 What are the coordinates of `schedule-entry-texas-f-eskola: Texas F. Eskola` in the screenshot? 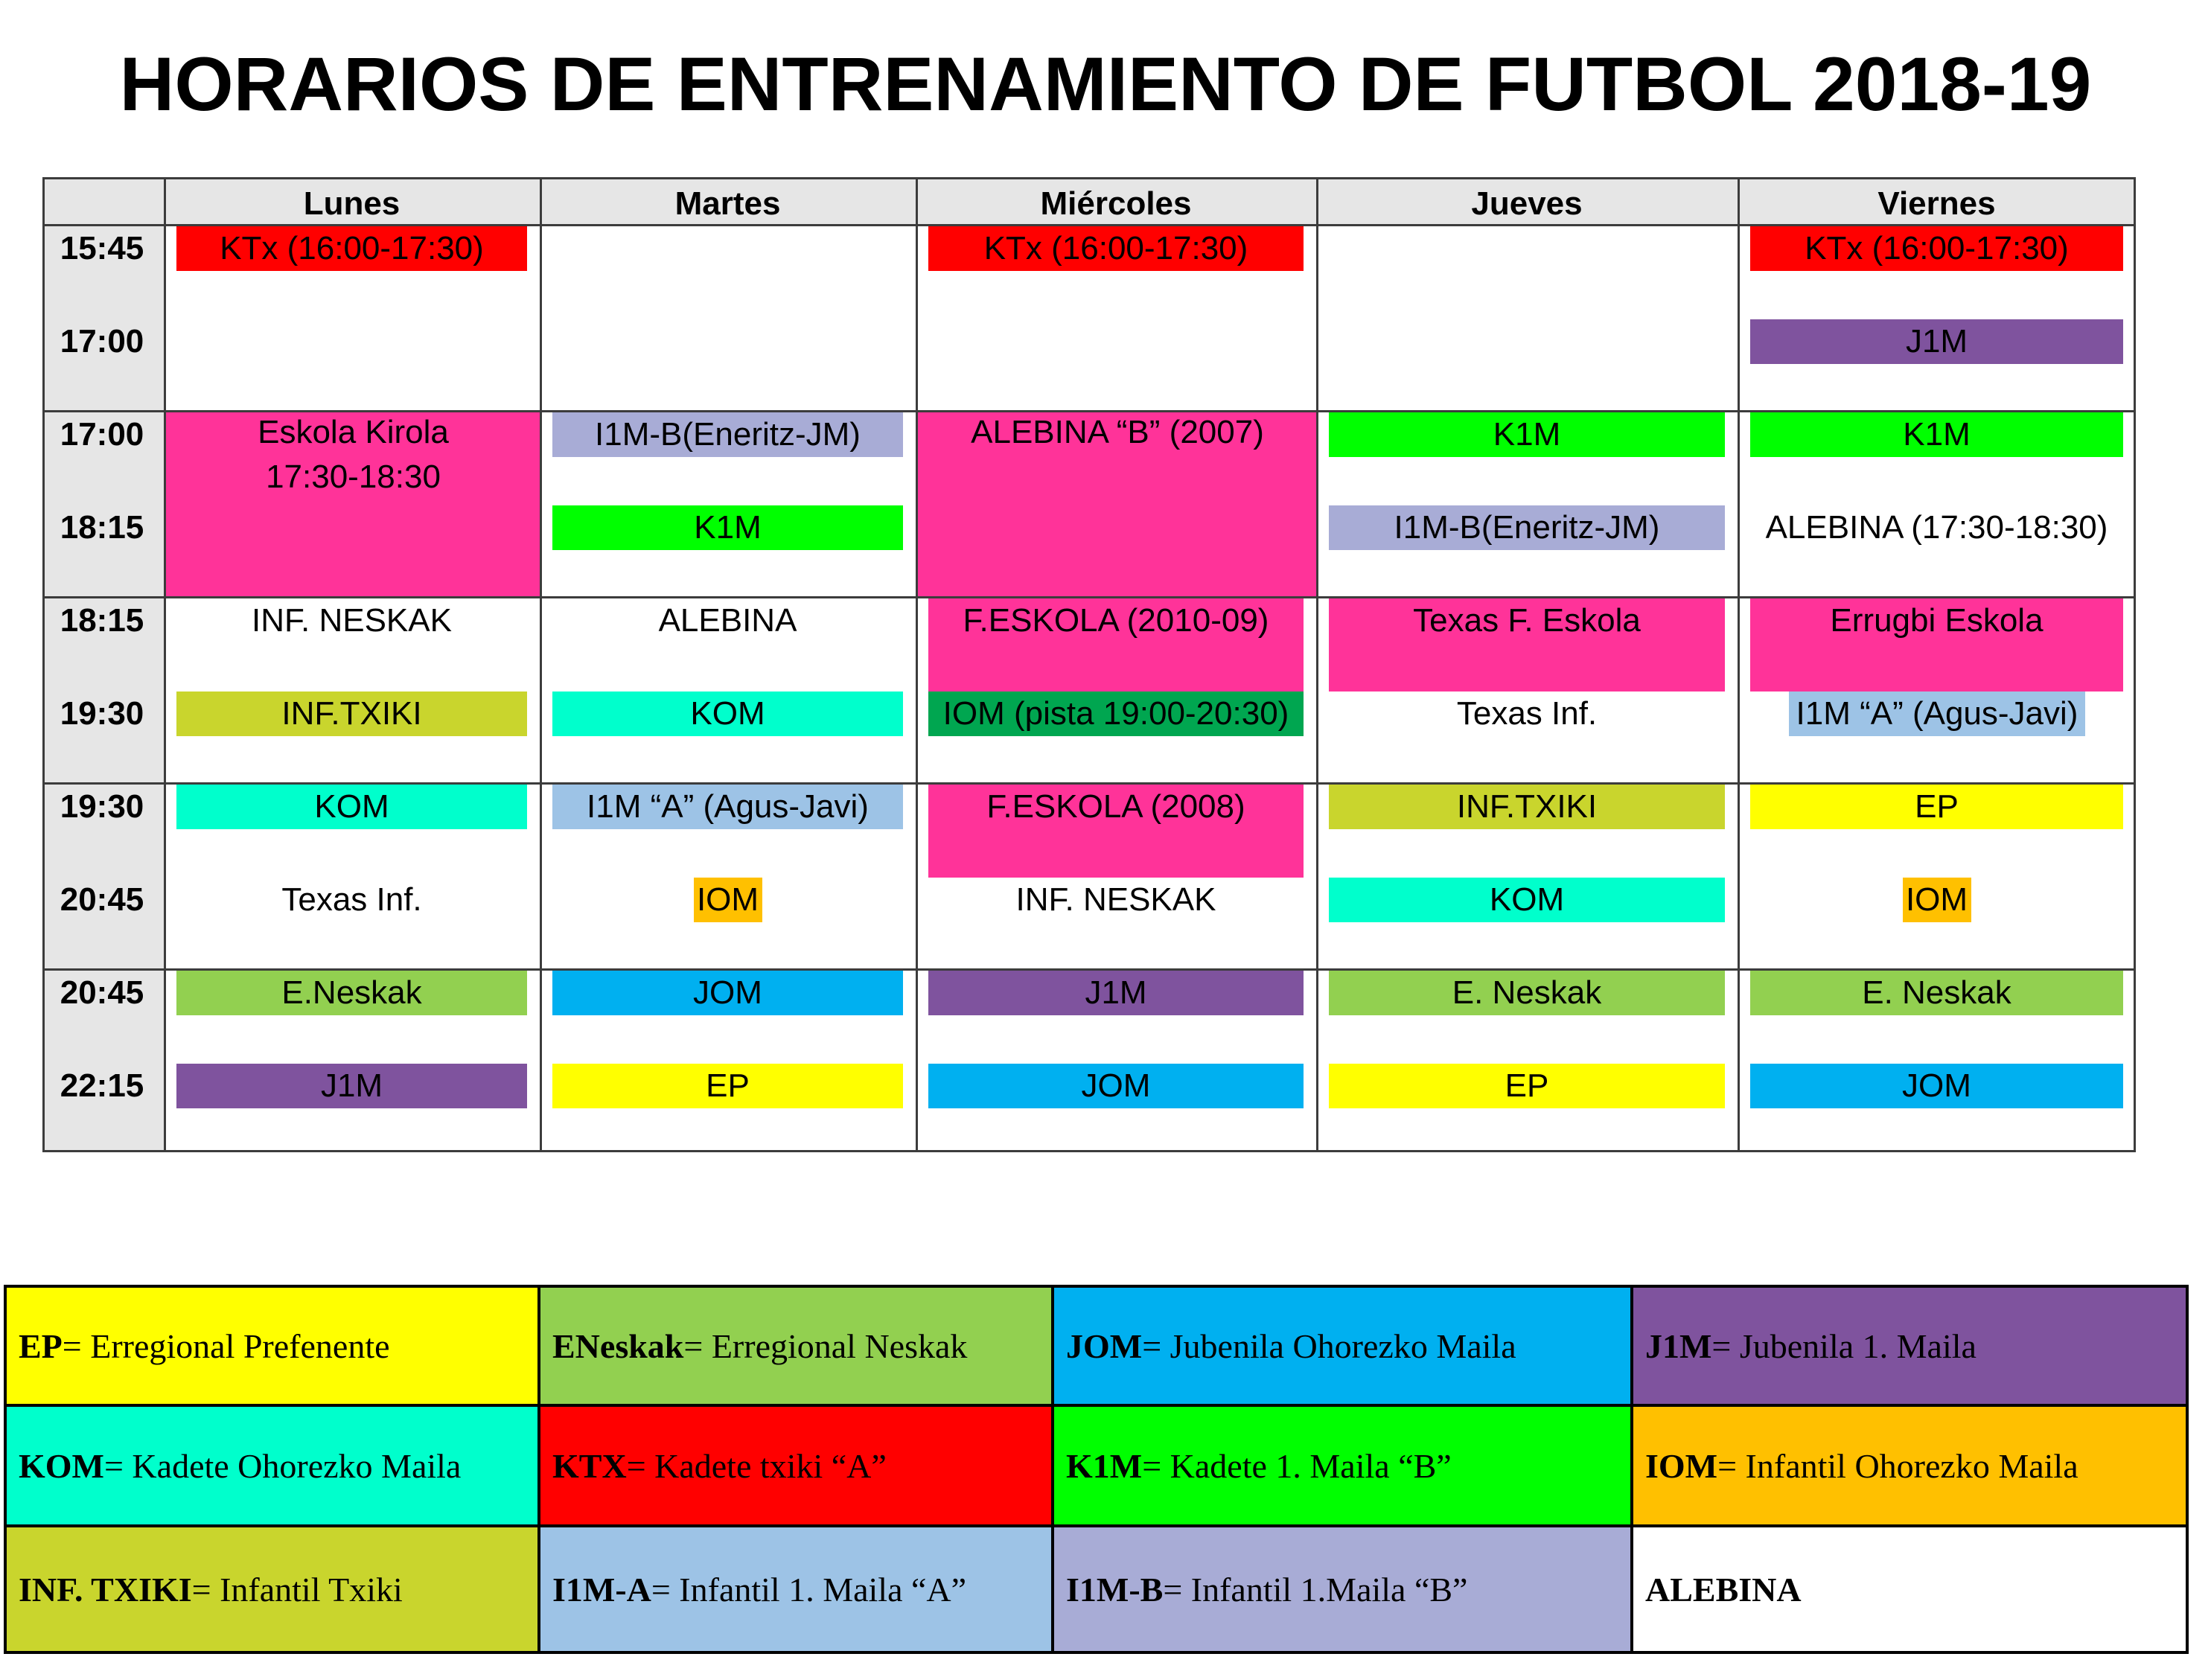 It's located at (1527, 645).